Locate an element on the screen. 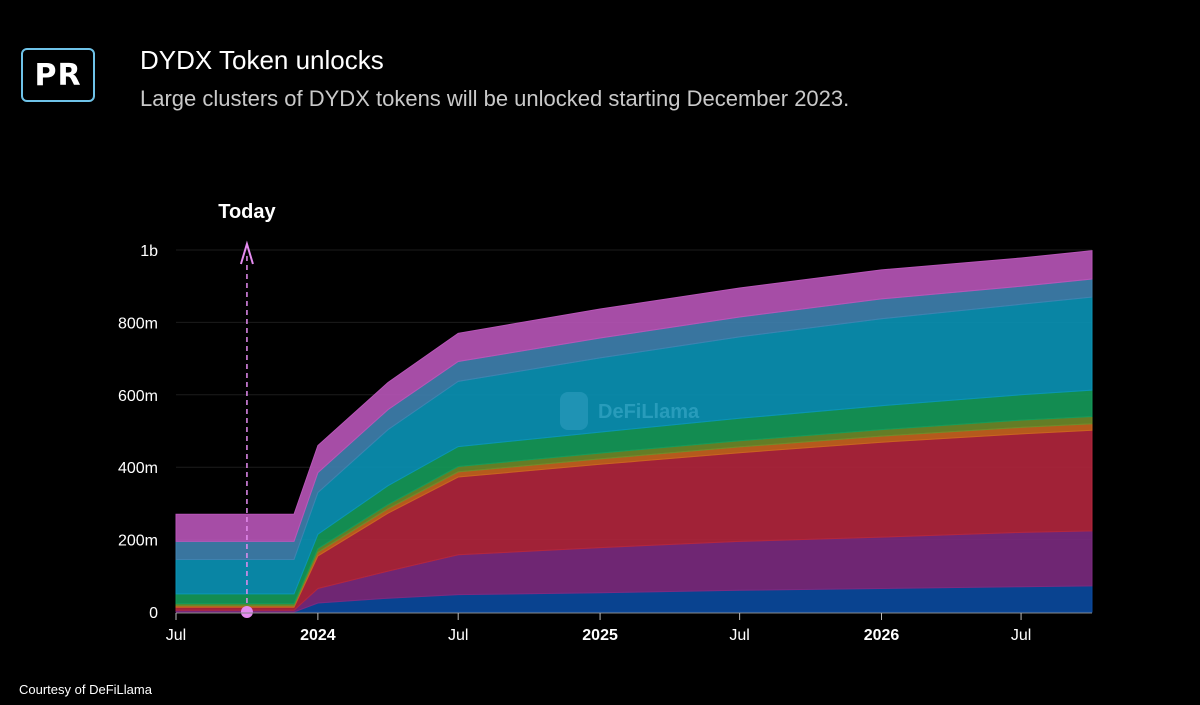  x-axis: Jul 2024 Jul 2025 Jul 2026 Jul is located at coordinates (629, 628).